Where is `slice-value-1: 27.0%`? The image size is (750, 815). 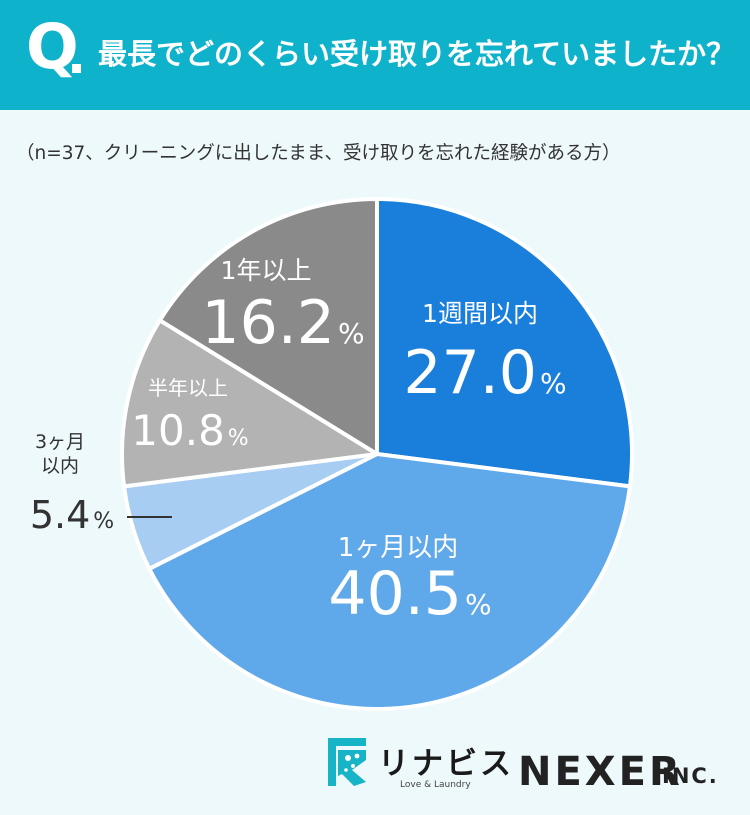 slice-value-1: 27.0% is located at coordinates (484, 373).